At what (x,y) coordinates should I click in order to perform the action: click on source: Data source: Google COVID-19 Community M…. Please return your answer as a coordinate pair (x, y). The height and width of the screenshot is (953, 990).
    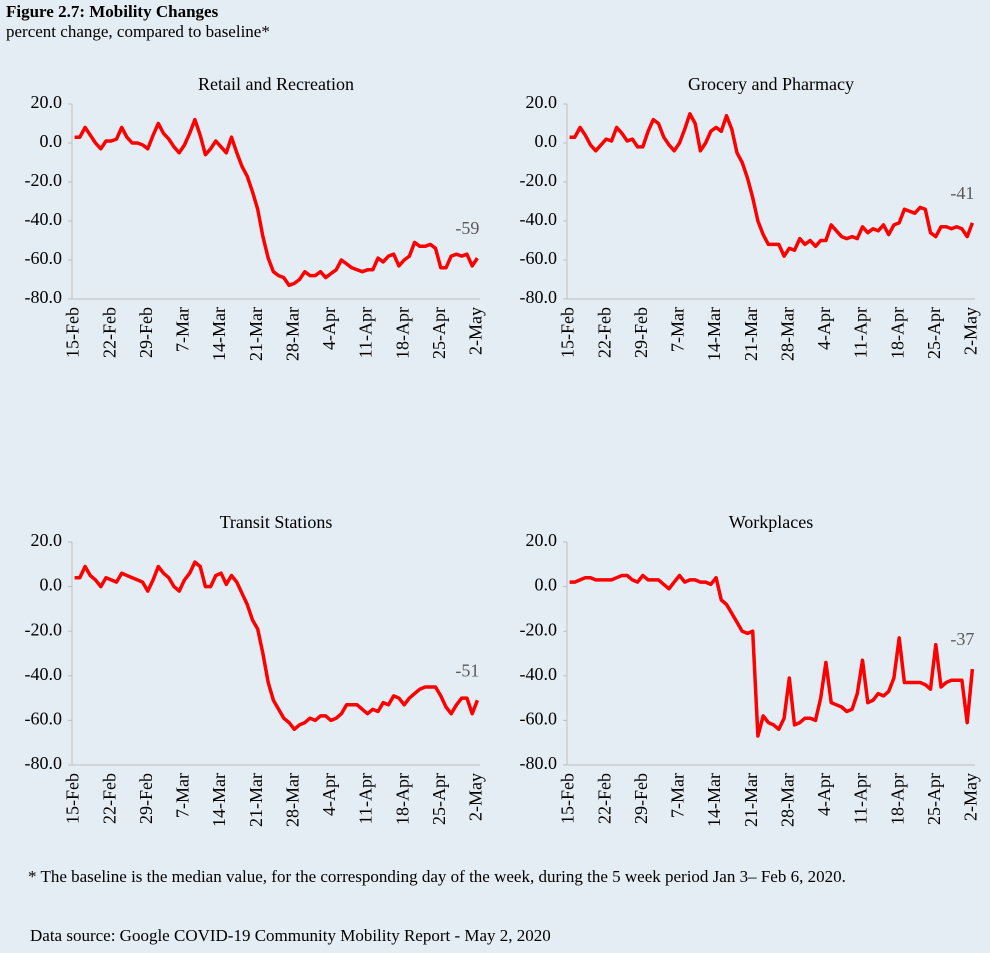
    Looking at the image, I should click on (290, 935).